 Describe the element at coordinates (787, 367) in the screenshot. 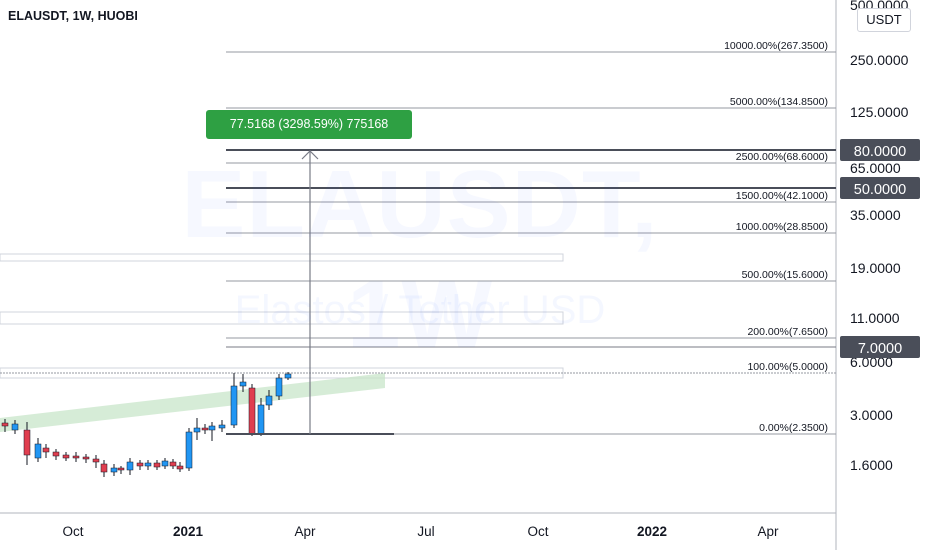

I see `fib-level-label: 100.00%(5.0000)` at that location.